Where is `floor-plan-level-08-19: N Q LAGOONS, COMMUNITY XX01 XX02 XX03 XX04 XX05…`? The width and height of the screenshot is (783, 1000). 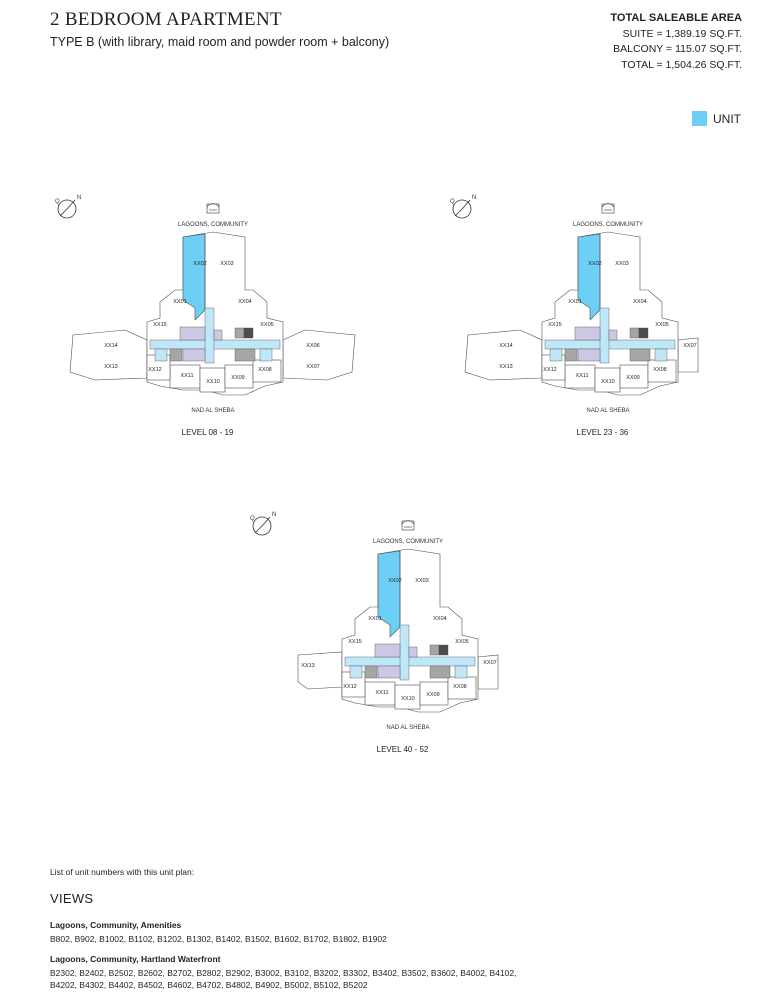
floor-plan-level-08-19: N Q LAGOONS, COMMUNITY XX01 XX02 XX03 XX04 XX05… is located at coordinates (207, 315).